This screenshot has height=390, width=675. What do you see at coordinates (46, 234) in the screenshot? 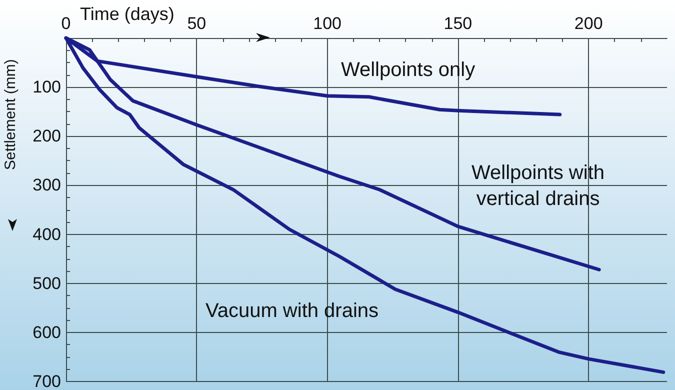
I see `y-tick-label: 400` at bounding box center [46, 234].